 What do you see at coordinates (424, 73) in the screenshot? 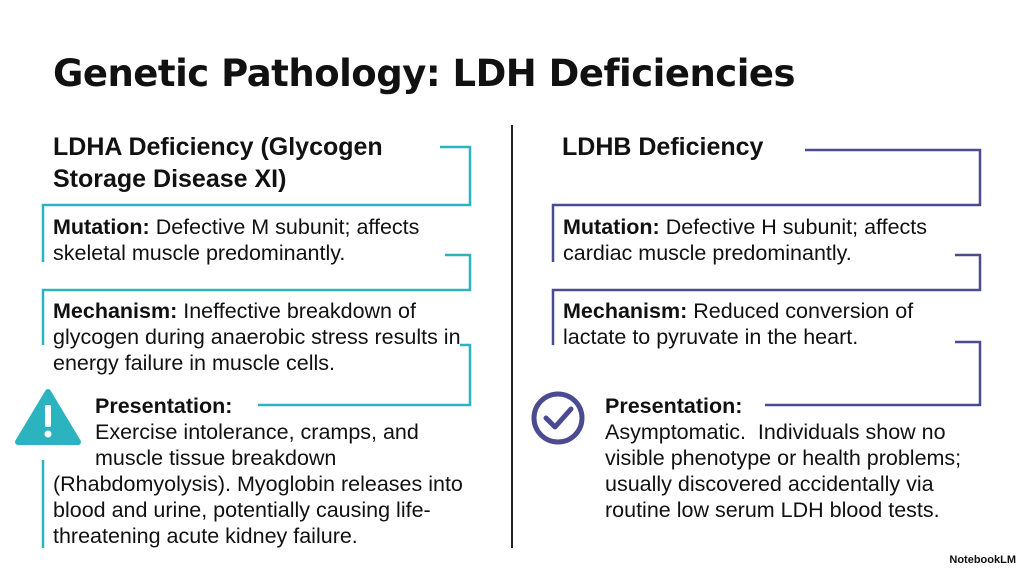
I see `title: Genetic Pathology: LDH Deficiencies` at bounding box center [424, 73].